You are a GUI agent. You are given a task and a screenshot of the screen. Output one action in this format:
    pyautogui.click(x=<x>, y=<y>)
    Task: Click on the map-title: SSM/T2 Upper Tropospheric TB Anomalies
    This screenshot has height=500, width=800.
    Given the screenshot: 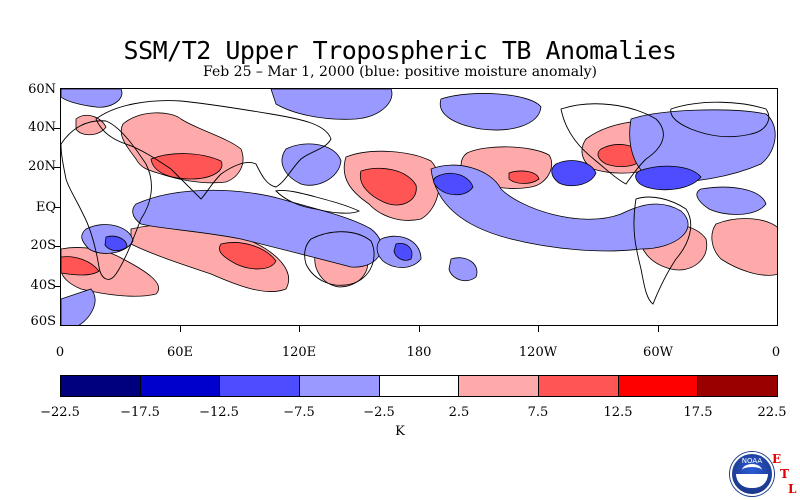 What is the action you would take?
    pyautogui.click(x=400, y=50)
    